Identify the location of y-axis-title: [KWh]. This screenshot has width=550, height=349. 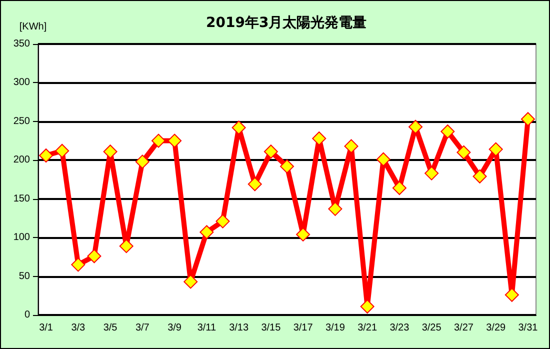
(33, 27).